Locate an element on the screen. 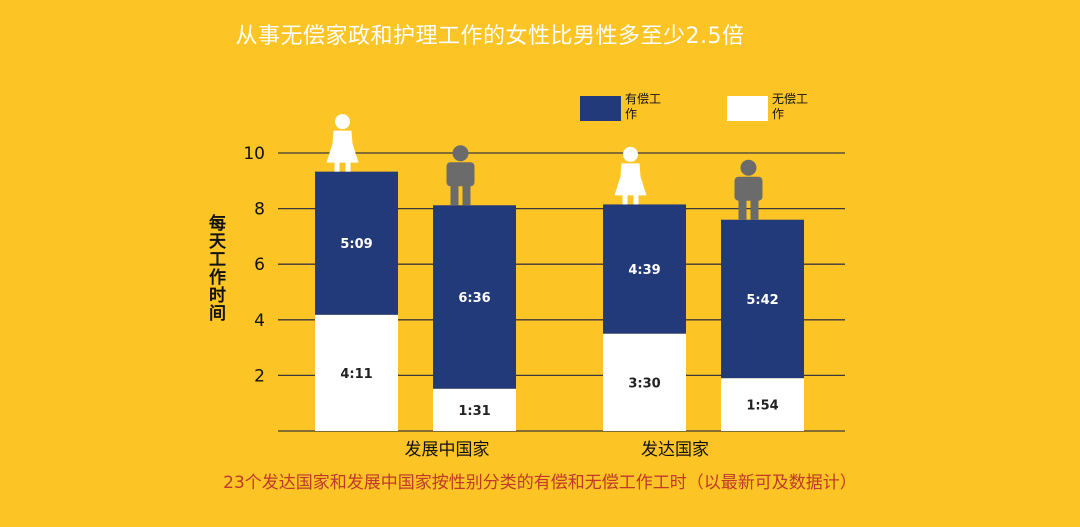 The width and height of the screenshot is (1080, 527). data-label-paid: 5:09 is located at coordinates (356, 244).